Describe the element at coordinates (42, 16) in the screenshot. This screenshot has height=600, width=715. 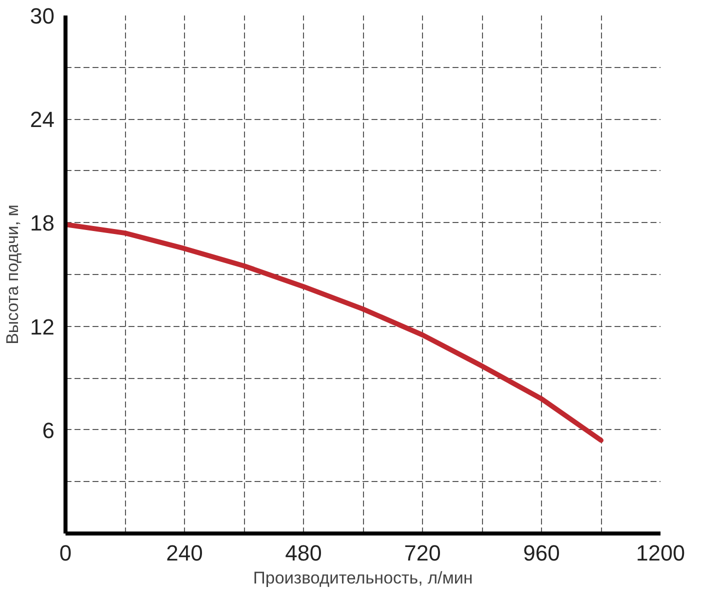
I see `y-tick-label: 30` at that location.